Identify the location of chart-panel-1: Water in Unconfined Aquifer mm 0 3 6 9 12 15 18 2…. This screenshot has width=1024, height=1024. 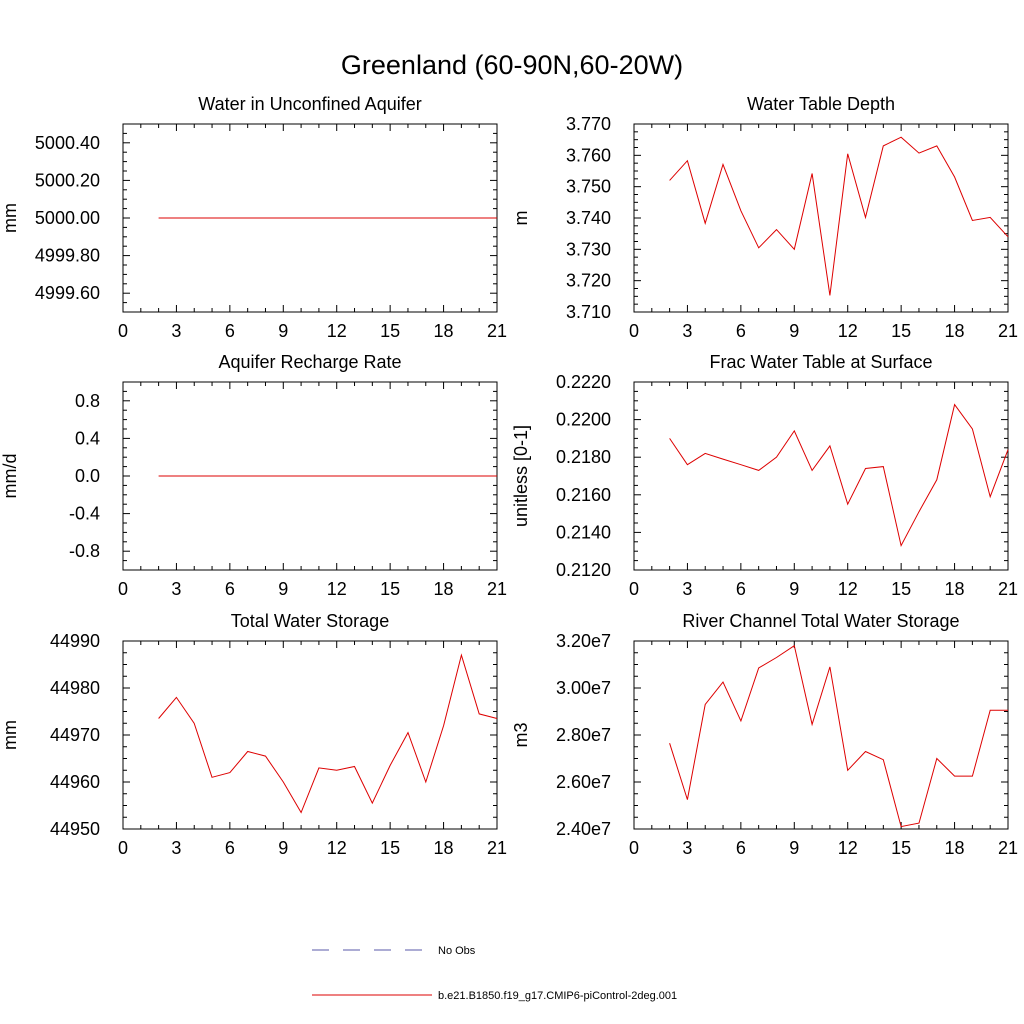
(253, 217).